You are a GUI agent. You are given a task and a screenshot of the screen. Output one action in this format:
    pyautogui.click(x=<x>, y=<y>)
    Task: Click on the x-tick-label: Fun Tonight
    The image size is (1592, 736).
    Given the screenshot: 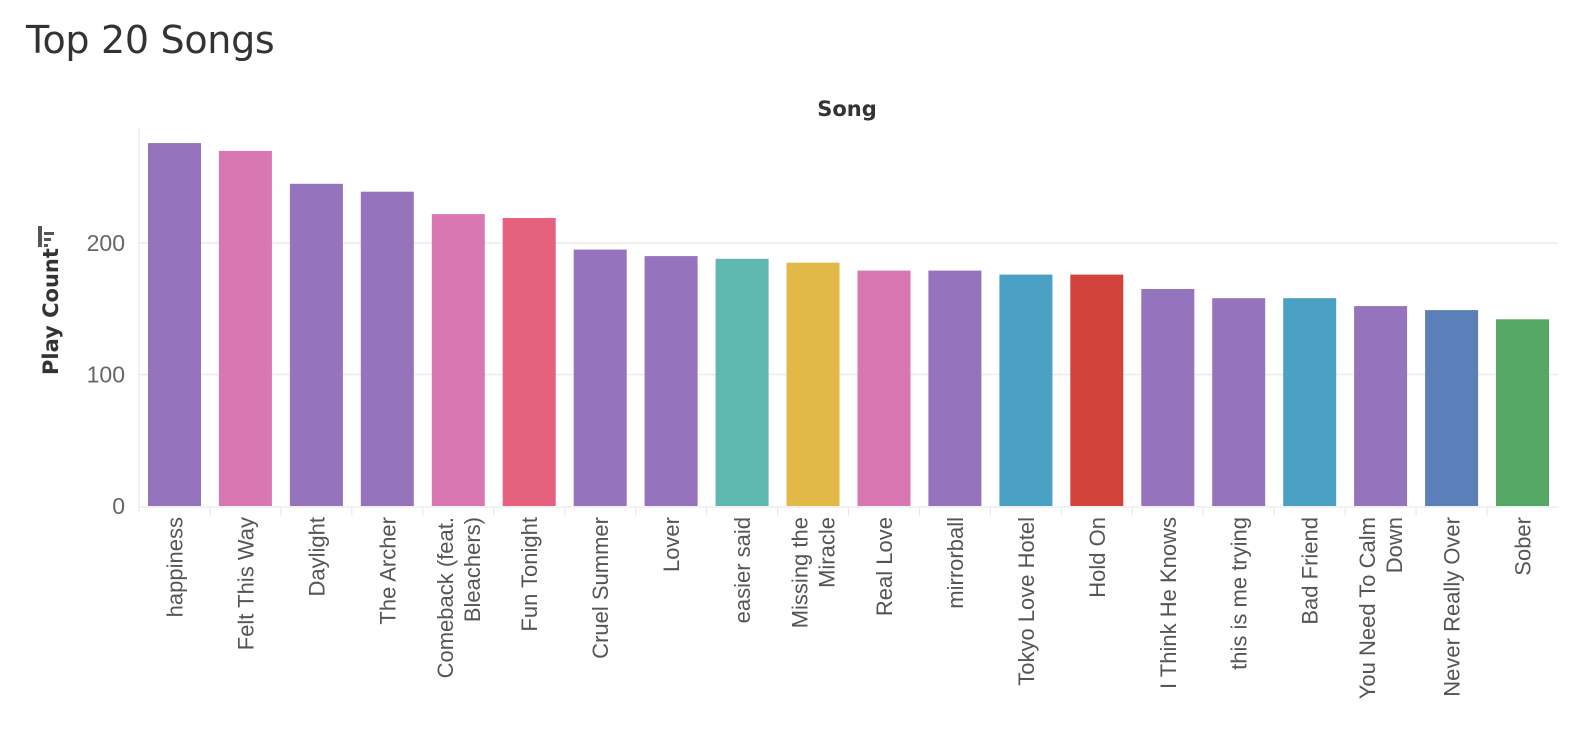 What is the action you would take?
    pyautogui.click(x=529, y=574)
    